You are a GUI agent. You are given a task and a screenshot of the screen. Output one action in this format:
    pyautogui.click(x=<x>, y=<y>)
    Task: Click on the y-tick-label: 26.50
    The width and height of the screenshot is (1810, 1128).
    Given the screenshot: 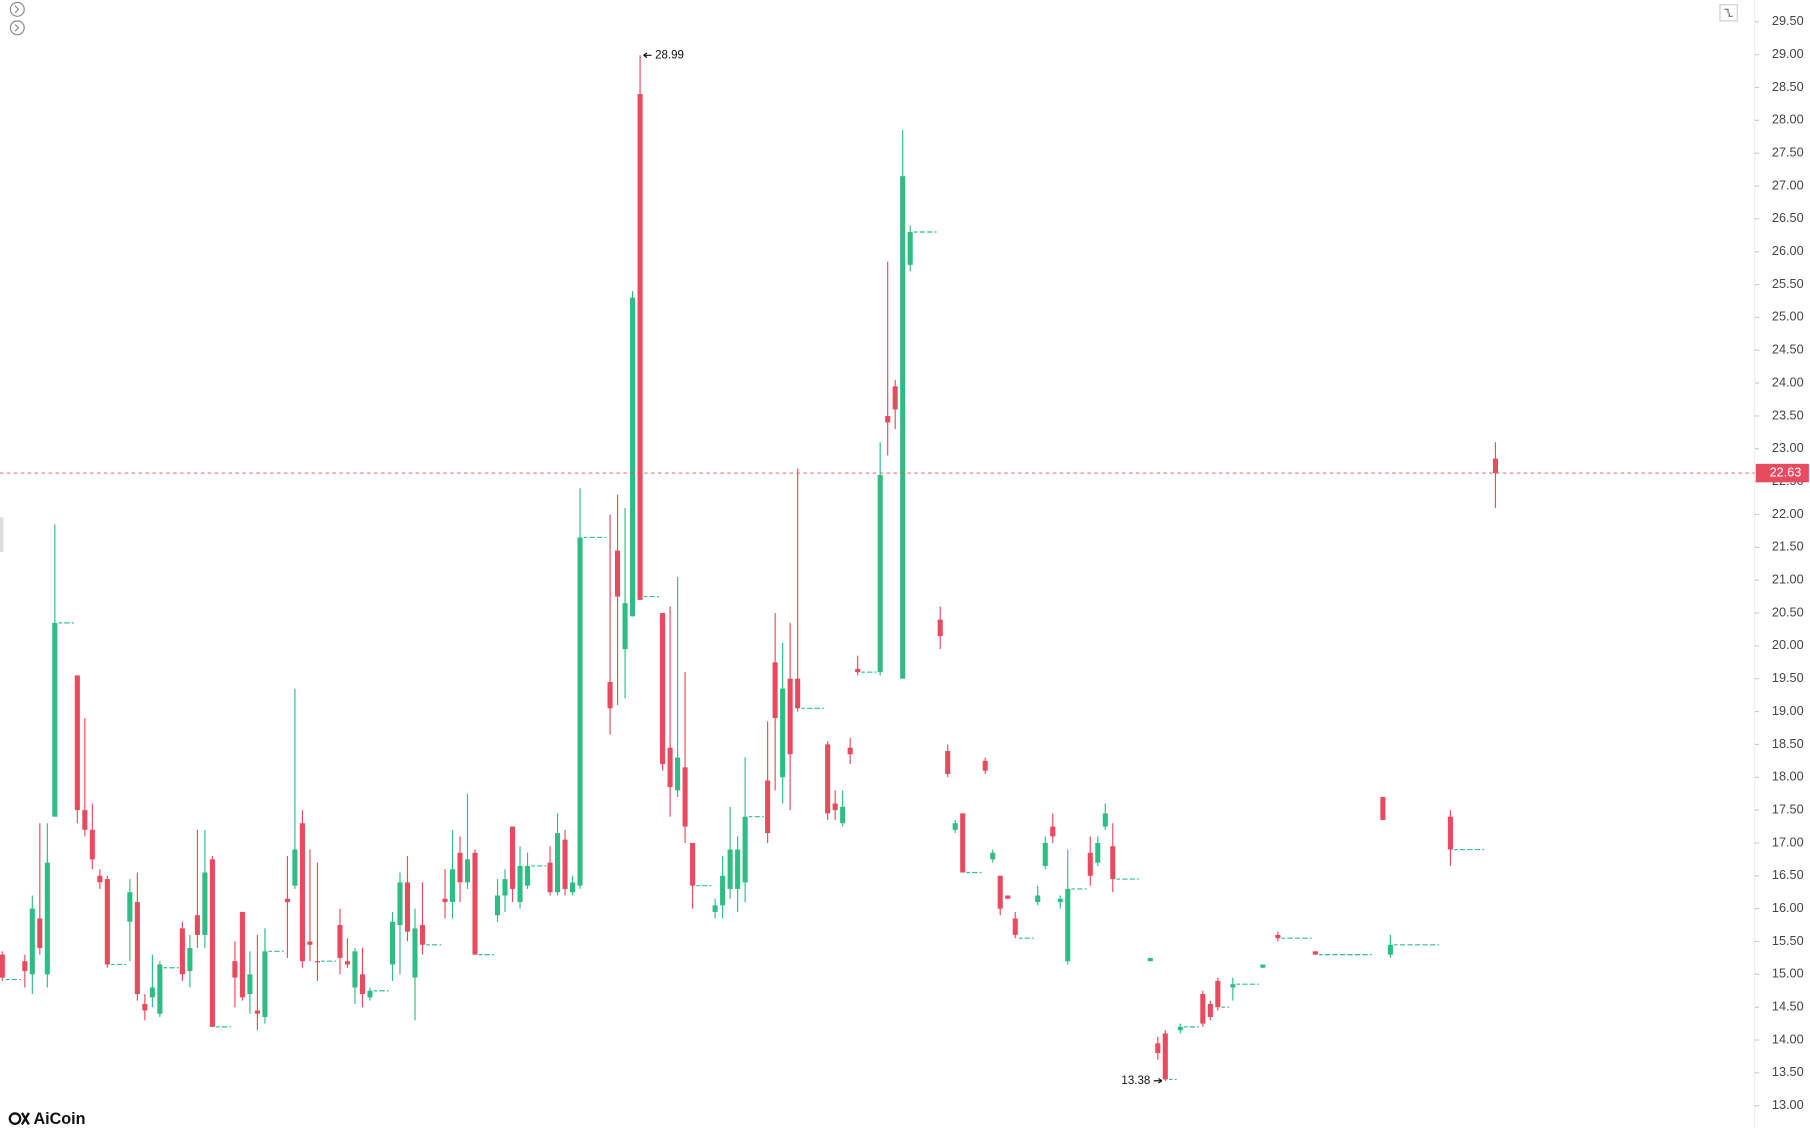 What is the action you would take?
    pyautogui.click(x=1788, y=218)
    